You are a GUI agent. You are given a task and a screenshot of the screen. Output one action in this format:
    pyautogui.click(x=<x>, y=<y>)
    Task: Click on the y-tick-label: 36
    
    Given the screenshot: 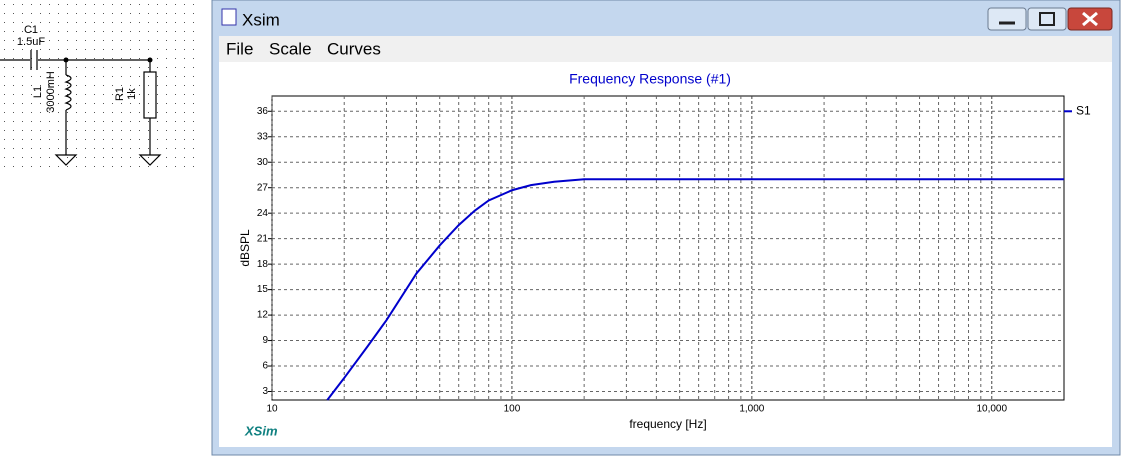 What is the action you would take?
    pyautogui.click(x=263, y=111)
    